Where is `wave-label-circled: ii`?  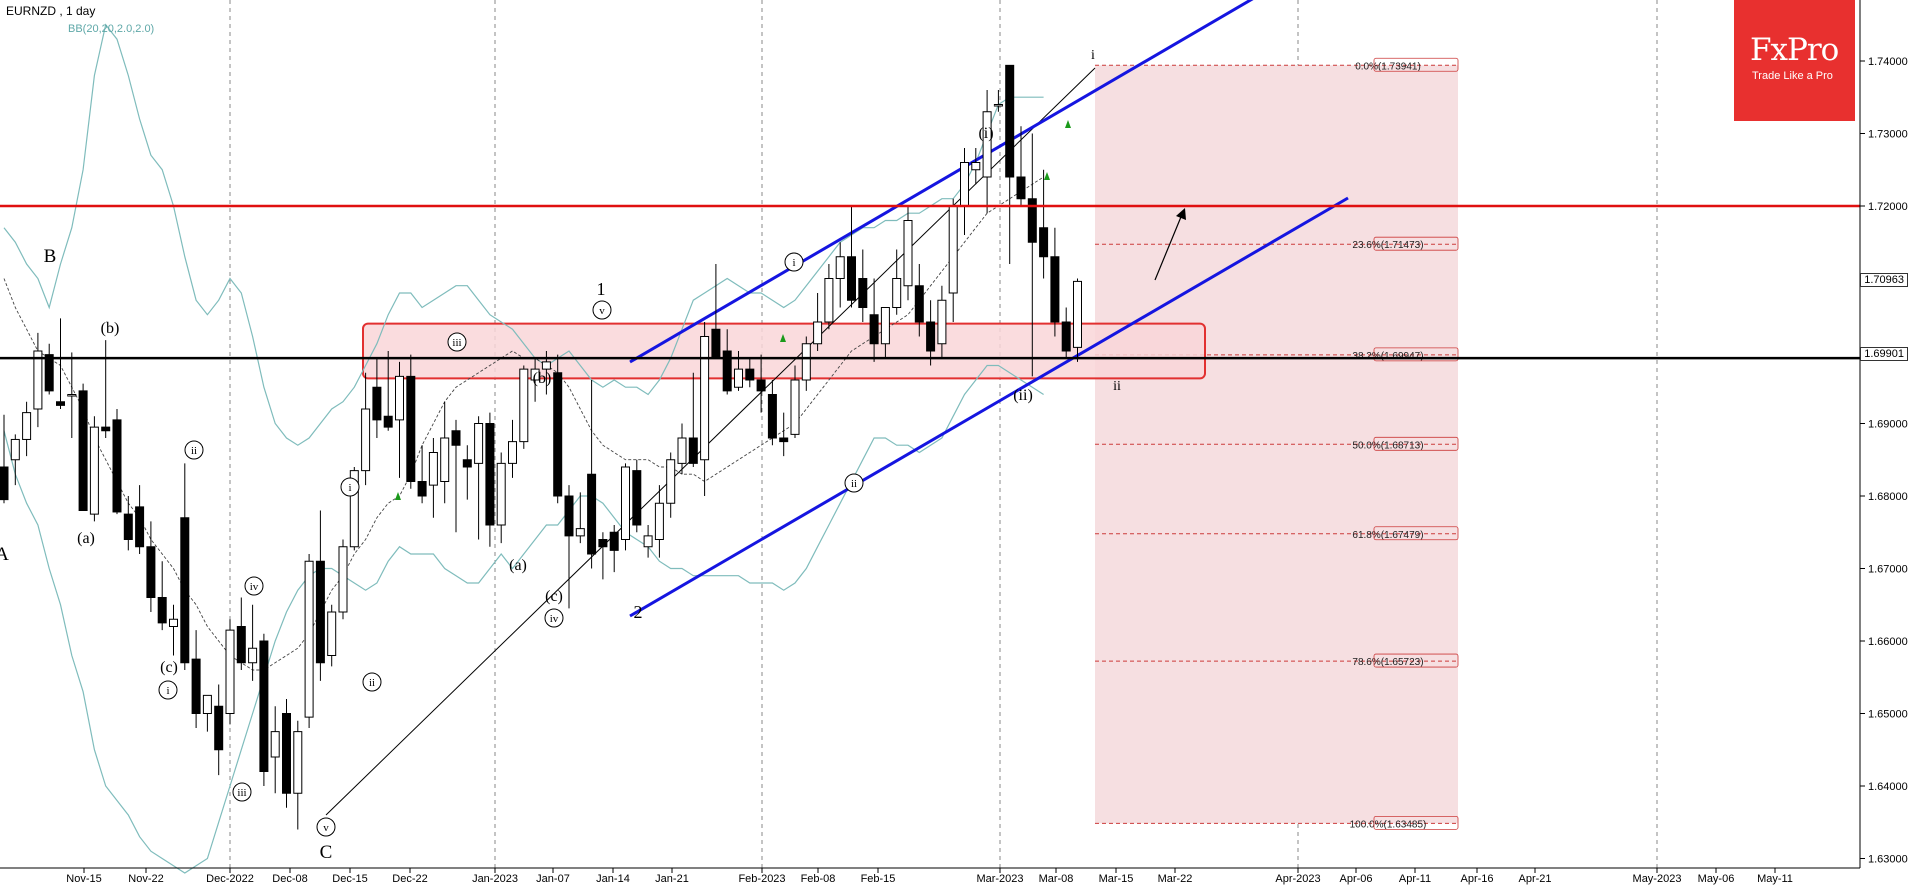 wave-label-circled: ii is located at coordinates (372, 683).